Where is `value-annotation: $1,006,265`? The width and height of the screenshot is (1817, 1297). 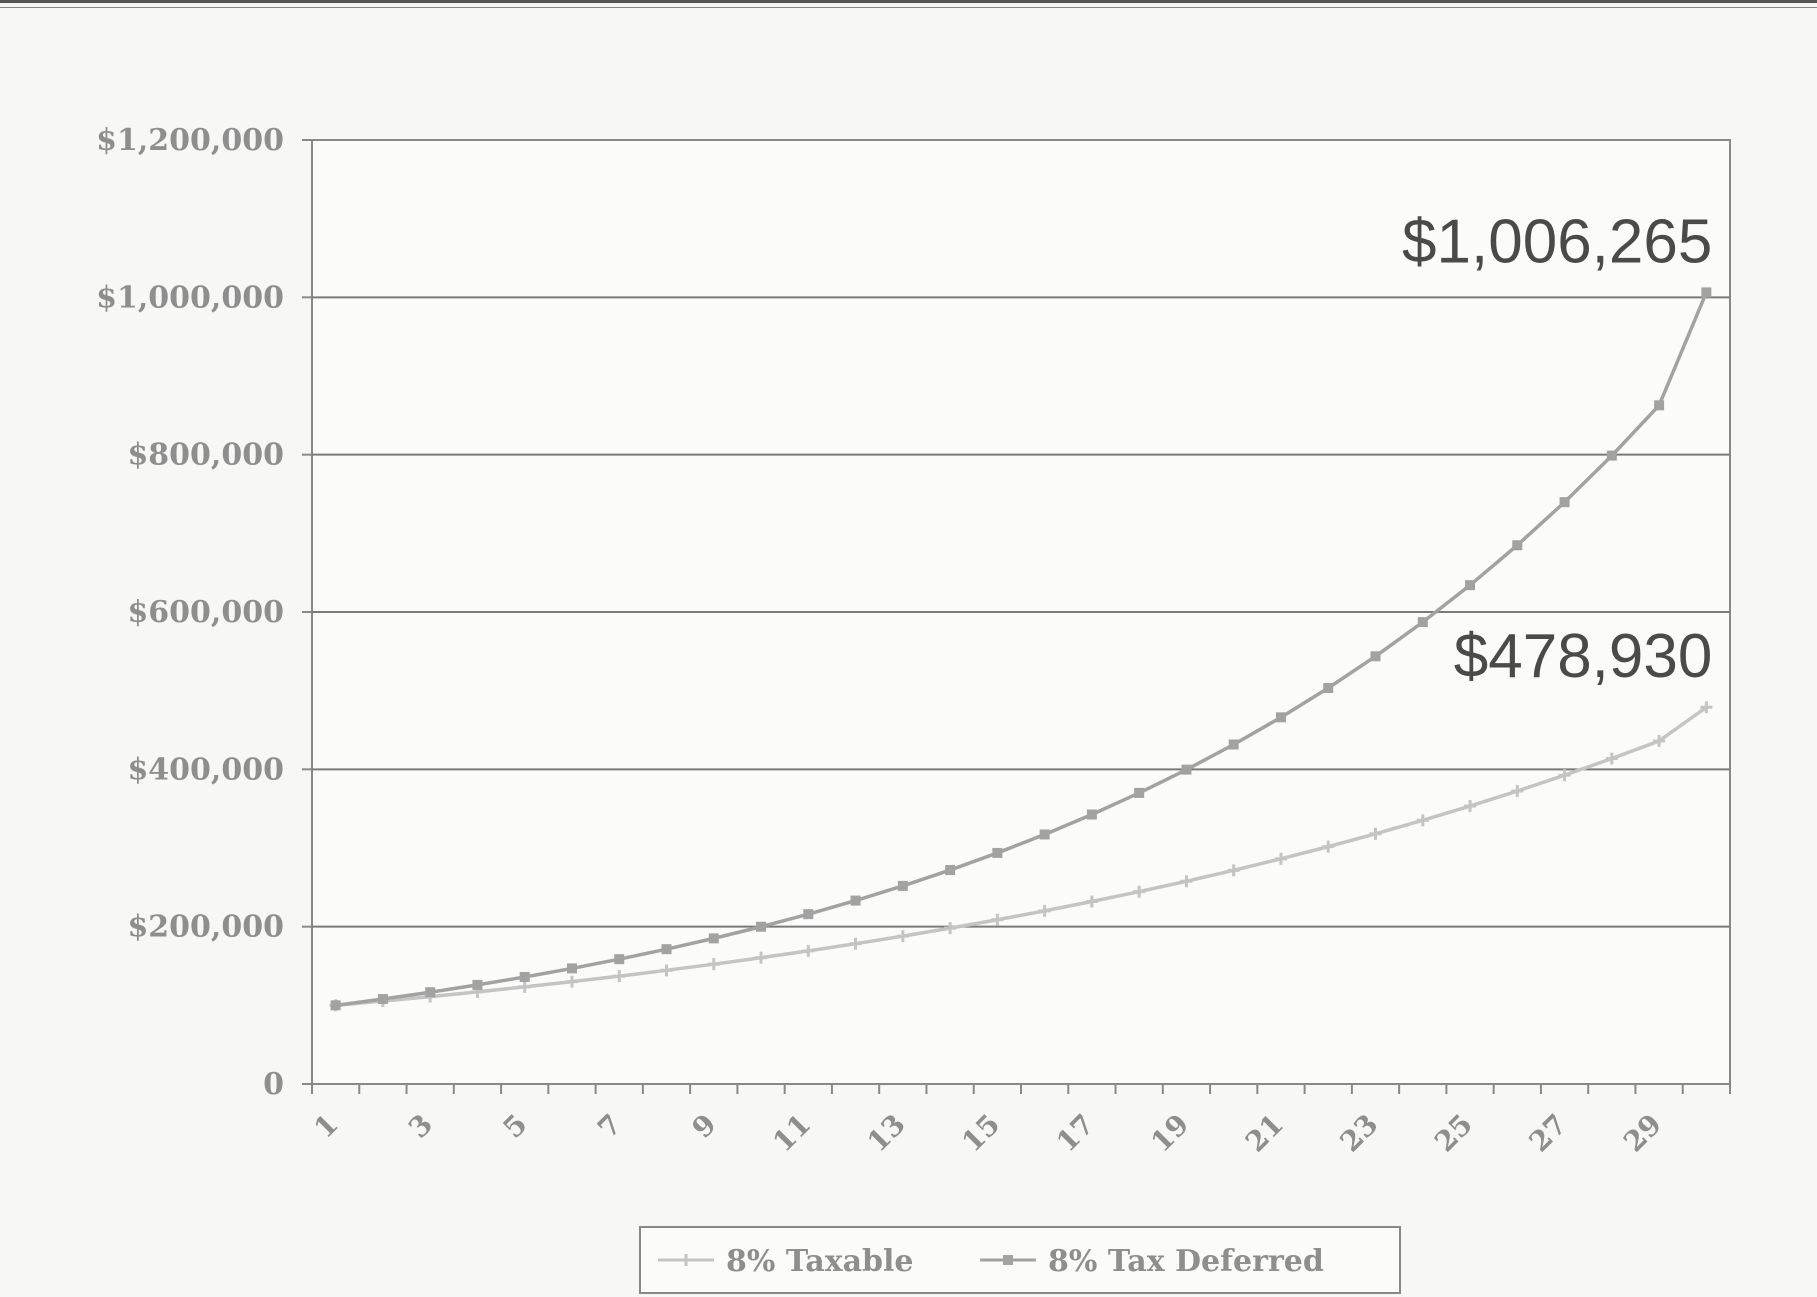 value-annotation: $1,006,265 is located at coordinates (1557, 241).